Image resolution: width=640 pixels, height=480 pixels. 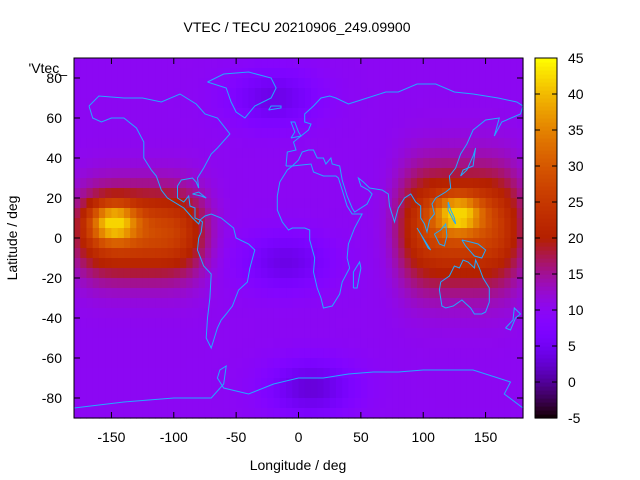 I want to click on x-axis-label: Longitude / deg, so click(x=298, y=465).